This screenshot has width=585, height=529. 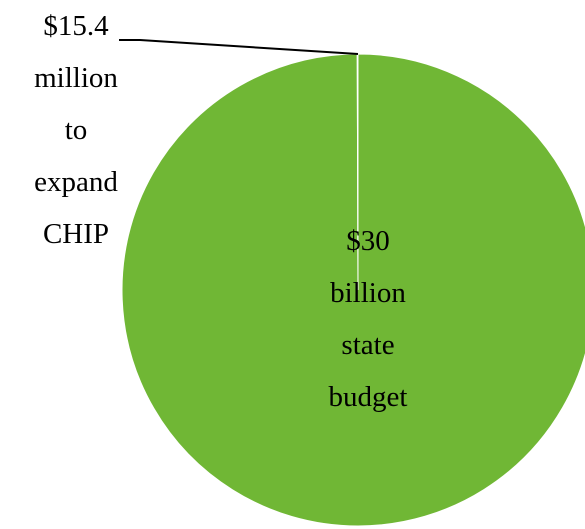 I want to click on data-label-state-budget-line: $30, so click(x=368, y=241).